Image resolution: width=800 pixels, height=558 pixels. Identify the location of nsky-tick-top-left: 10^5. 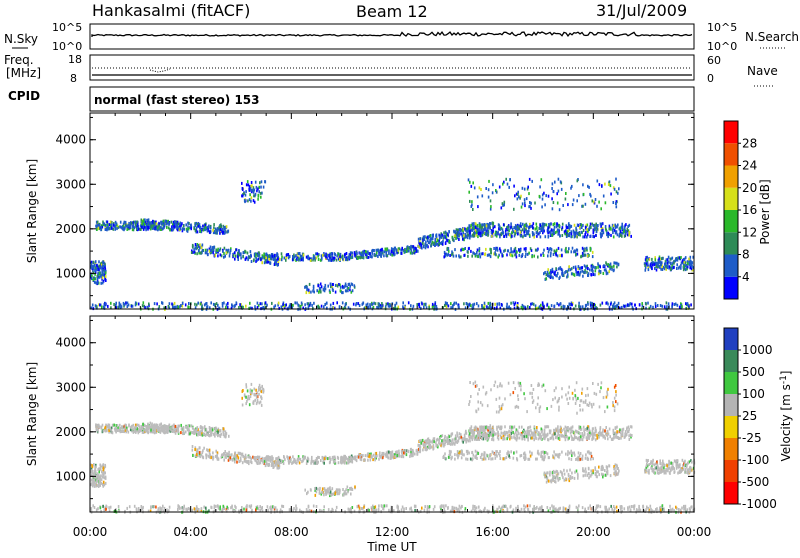
(67, 27).